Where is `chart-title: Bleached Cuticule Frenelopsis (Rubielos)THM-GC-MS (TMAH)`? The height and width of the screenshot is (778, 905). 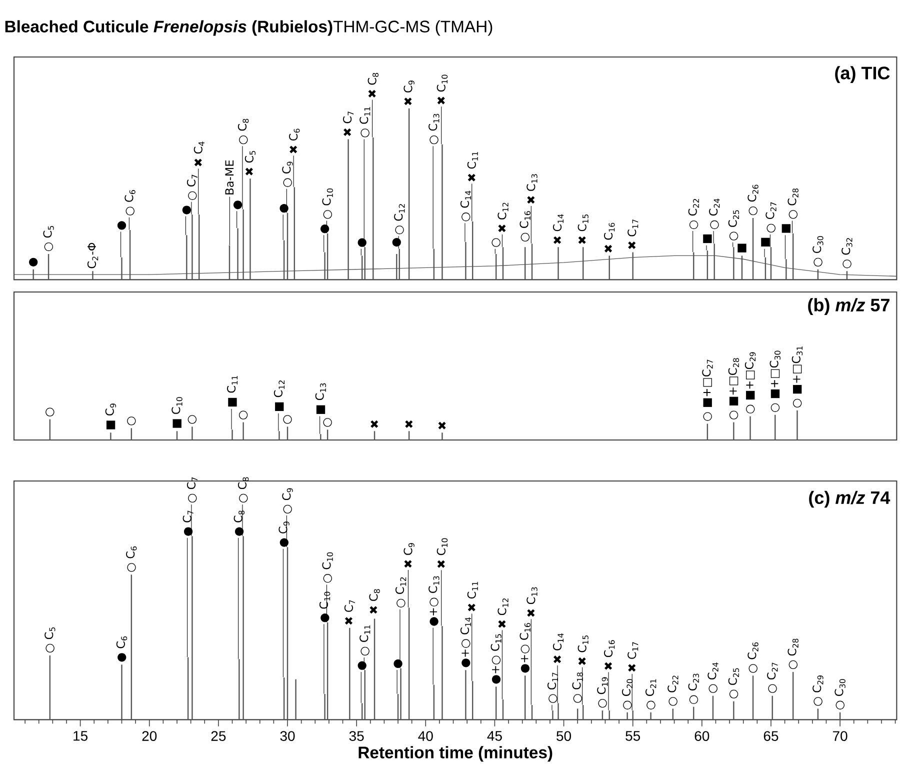 chart-title: Bleached Cuticule Frenelopsis (Rubielos)THM-GC-MS (TMAH) is located at coordinates (248, 28).